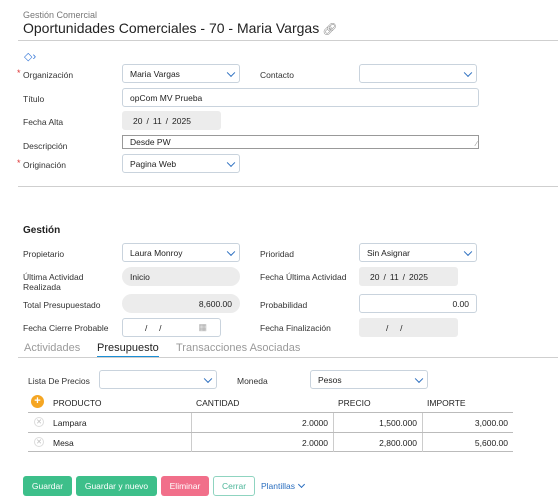 The image size is (558, 500). What do you see at coordinates (394, 327) in the screenshot?
I see `fecha-finalizacion-value: / /` at bounding box center [394, 327].